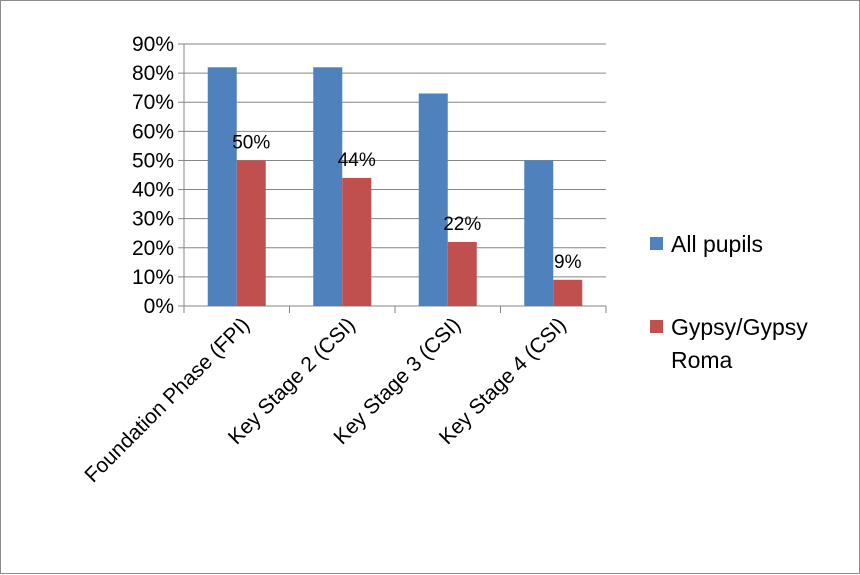 This screenshot has width=860, height=575. What do you see at coordinates (153, 73) in the screenshot?
I see `y-tick-label: 80%` at bounding box center [153, 73].